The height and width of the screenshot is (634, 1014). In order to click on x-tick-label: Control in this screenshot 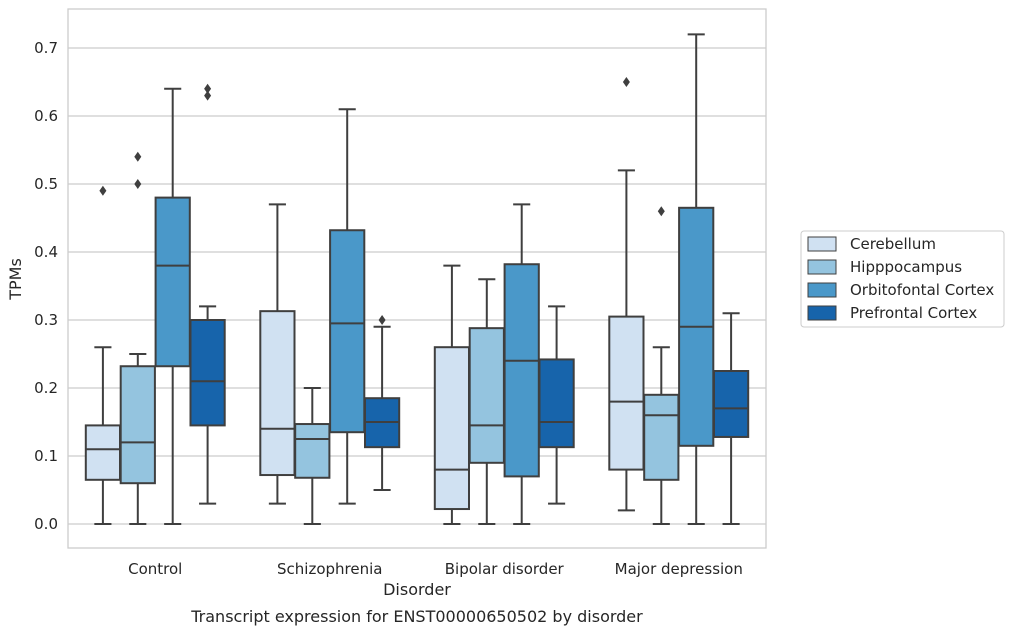, I will do `click(155, 569)`.